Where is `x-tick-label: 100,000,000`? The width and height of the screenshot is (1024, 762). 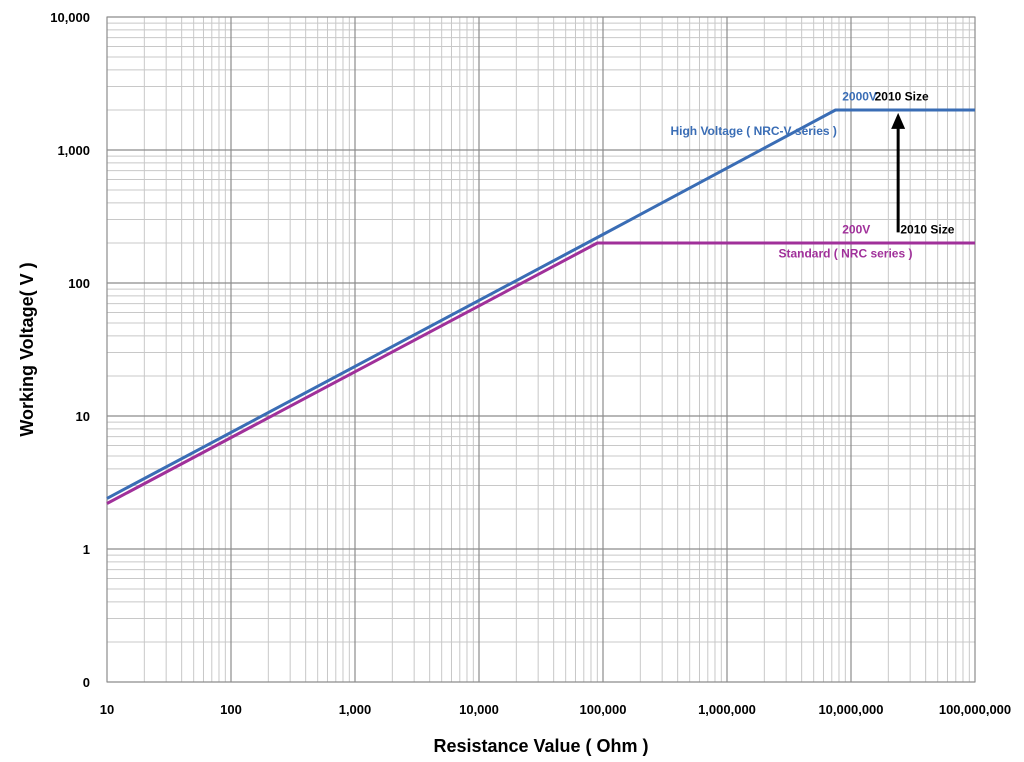 x-tick-label: 100,000,000 is located at coordinates (975, 709).